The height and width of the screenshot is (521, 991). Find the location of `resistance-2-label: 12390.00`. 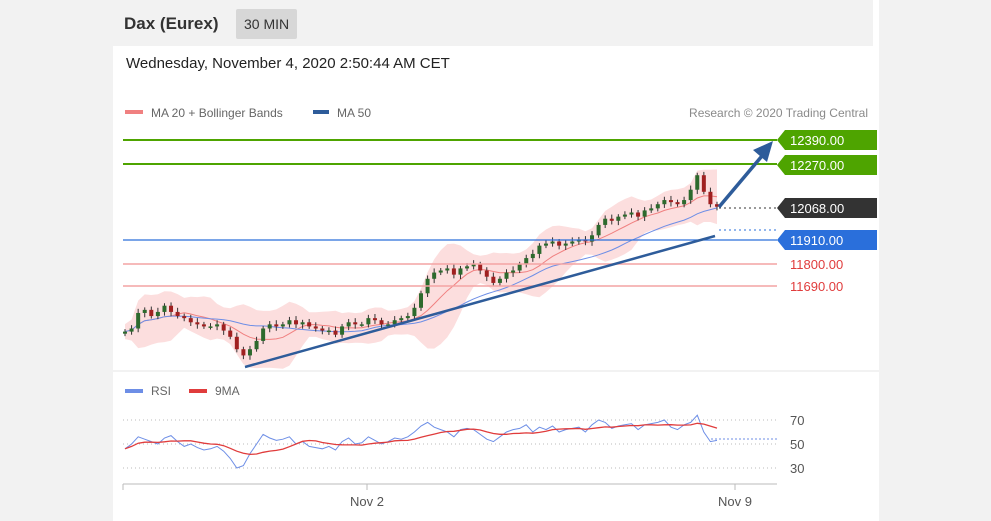

resistance-2-label: 12390.00 is located at coordinates (817, 140).